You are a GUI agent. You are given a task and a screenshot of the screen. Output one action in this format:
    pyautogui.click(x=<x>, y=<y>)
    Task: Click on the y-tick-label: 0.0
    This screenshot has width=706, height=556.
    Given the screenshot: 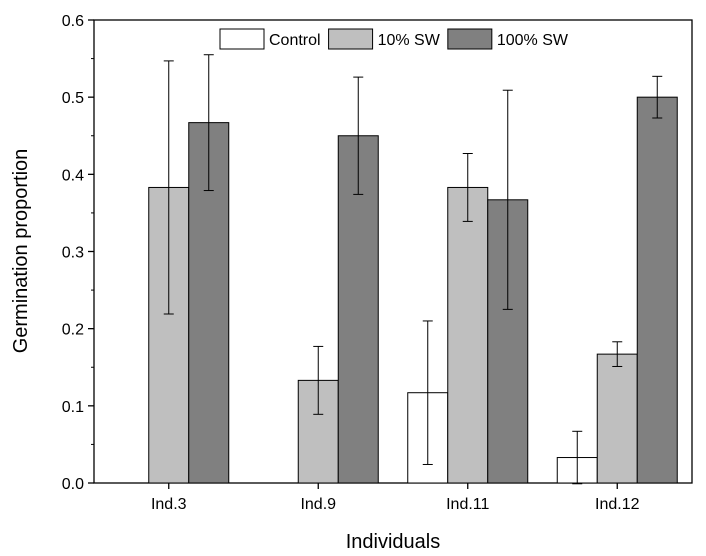 What is the action you would take?
    pyautogui.click(x=73, y=484)
    